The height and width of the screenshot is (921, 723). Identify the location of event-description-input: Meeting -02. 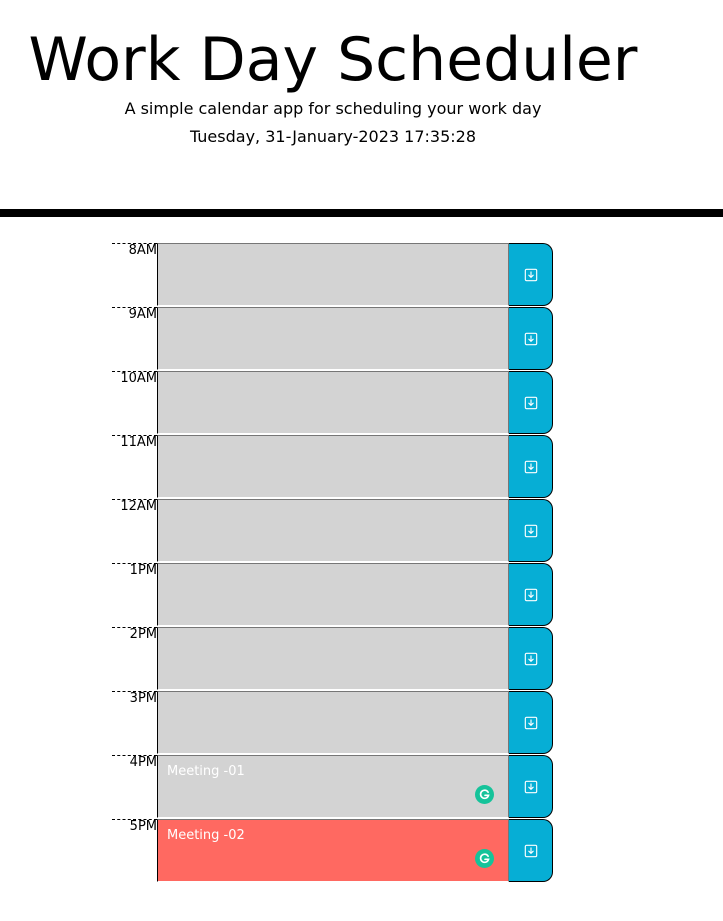
(333, 850).